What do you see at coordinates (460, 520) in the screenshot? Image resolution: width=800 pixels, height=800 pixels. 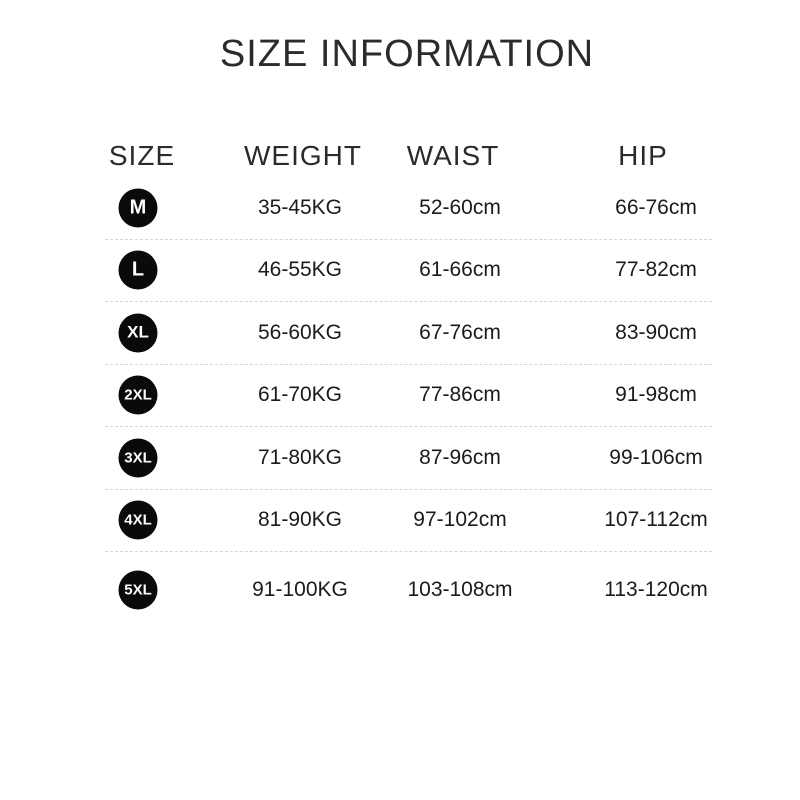 I see `waist-value: 97-102cm` at bounding box center [460, 520].